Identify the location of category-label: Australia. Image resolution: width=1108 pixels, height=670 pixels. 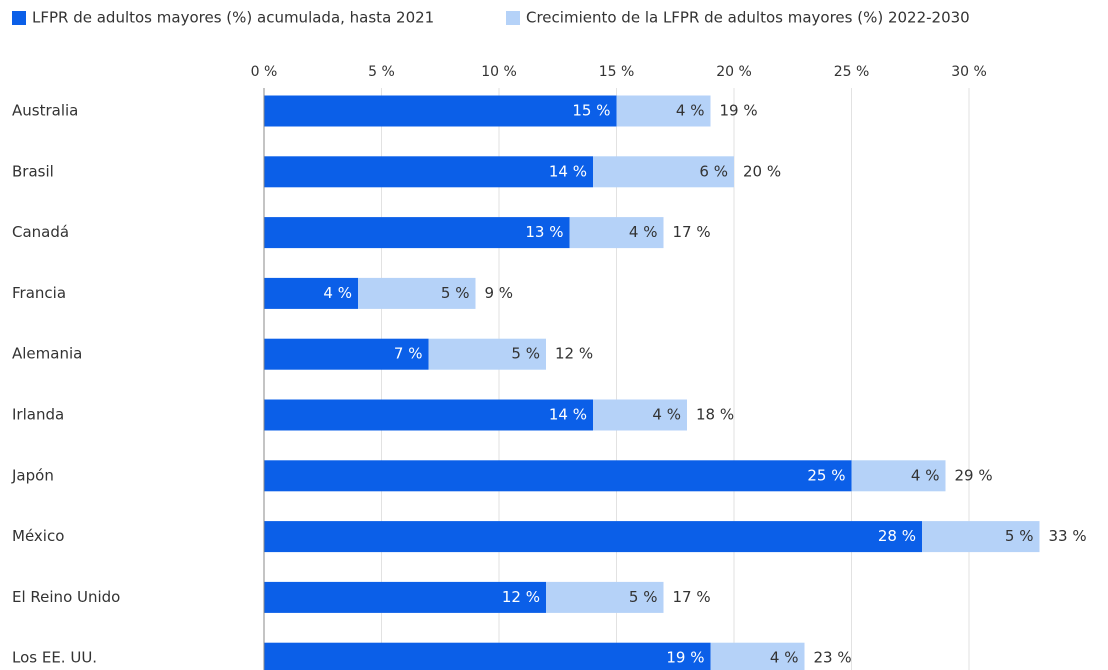
(45, 111).